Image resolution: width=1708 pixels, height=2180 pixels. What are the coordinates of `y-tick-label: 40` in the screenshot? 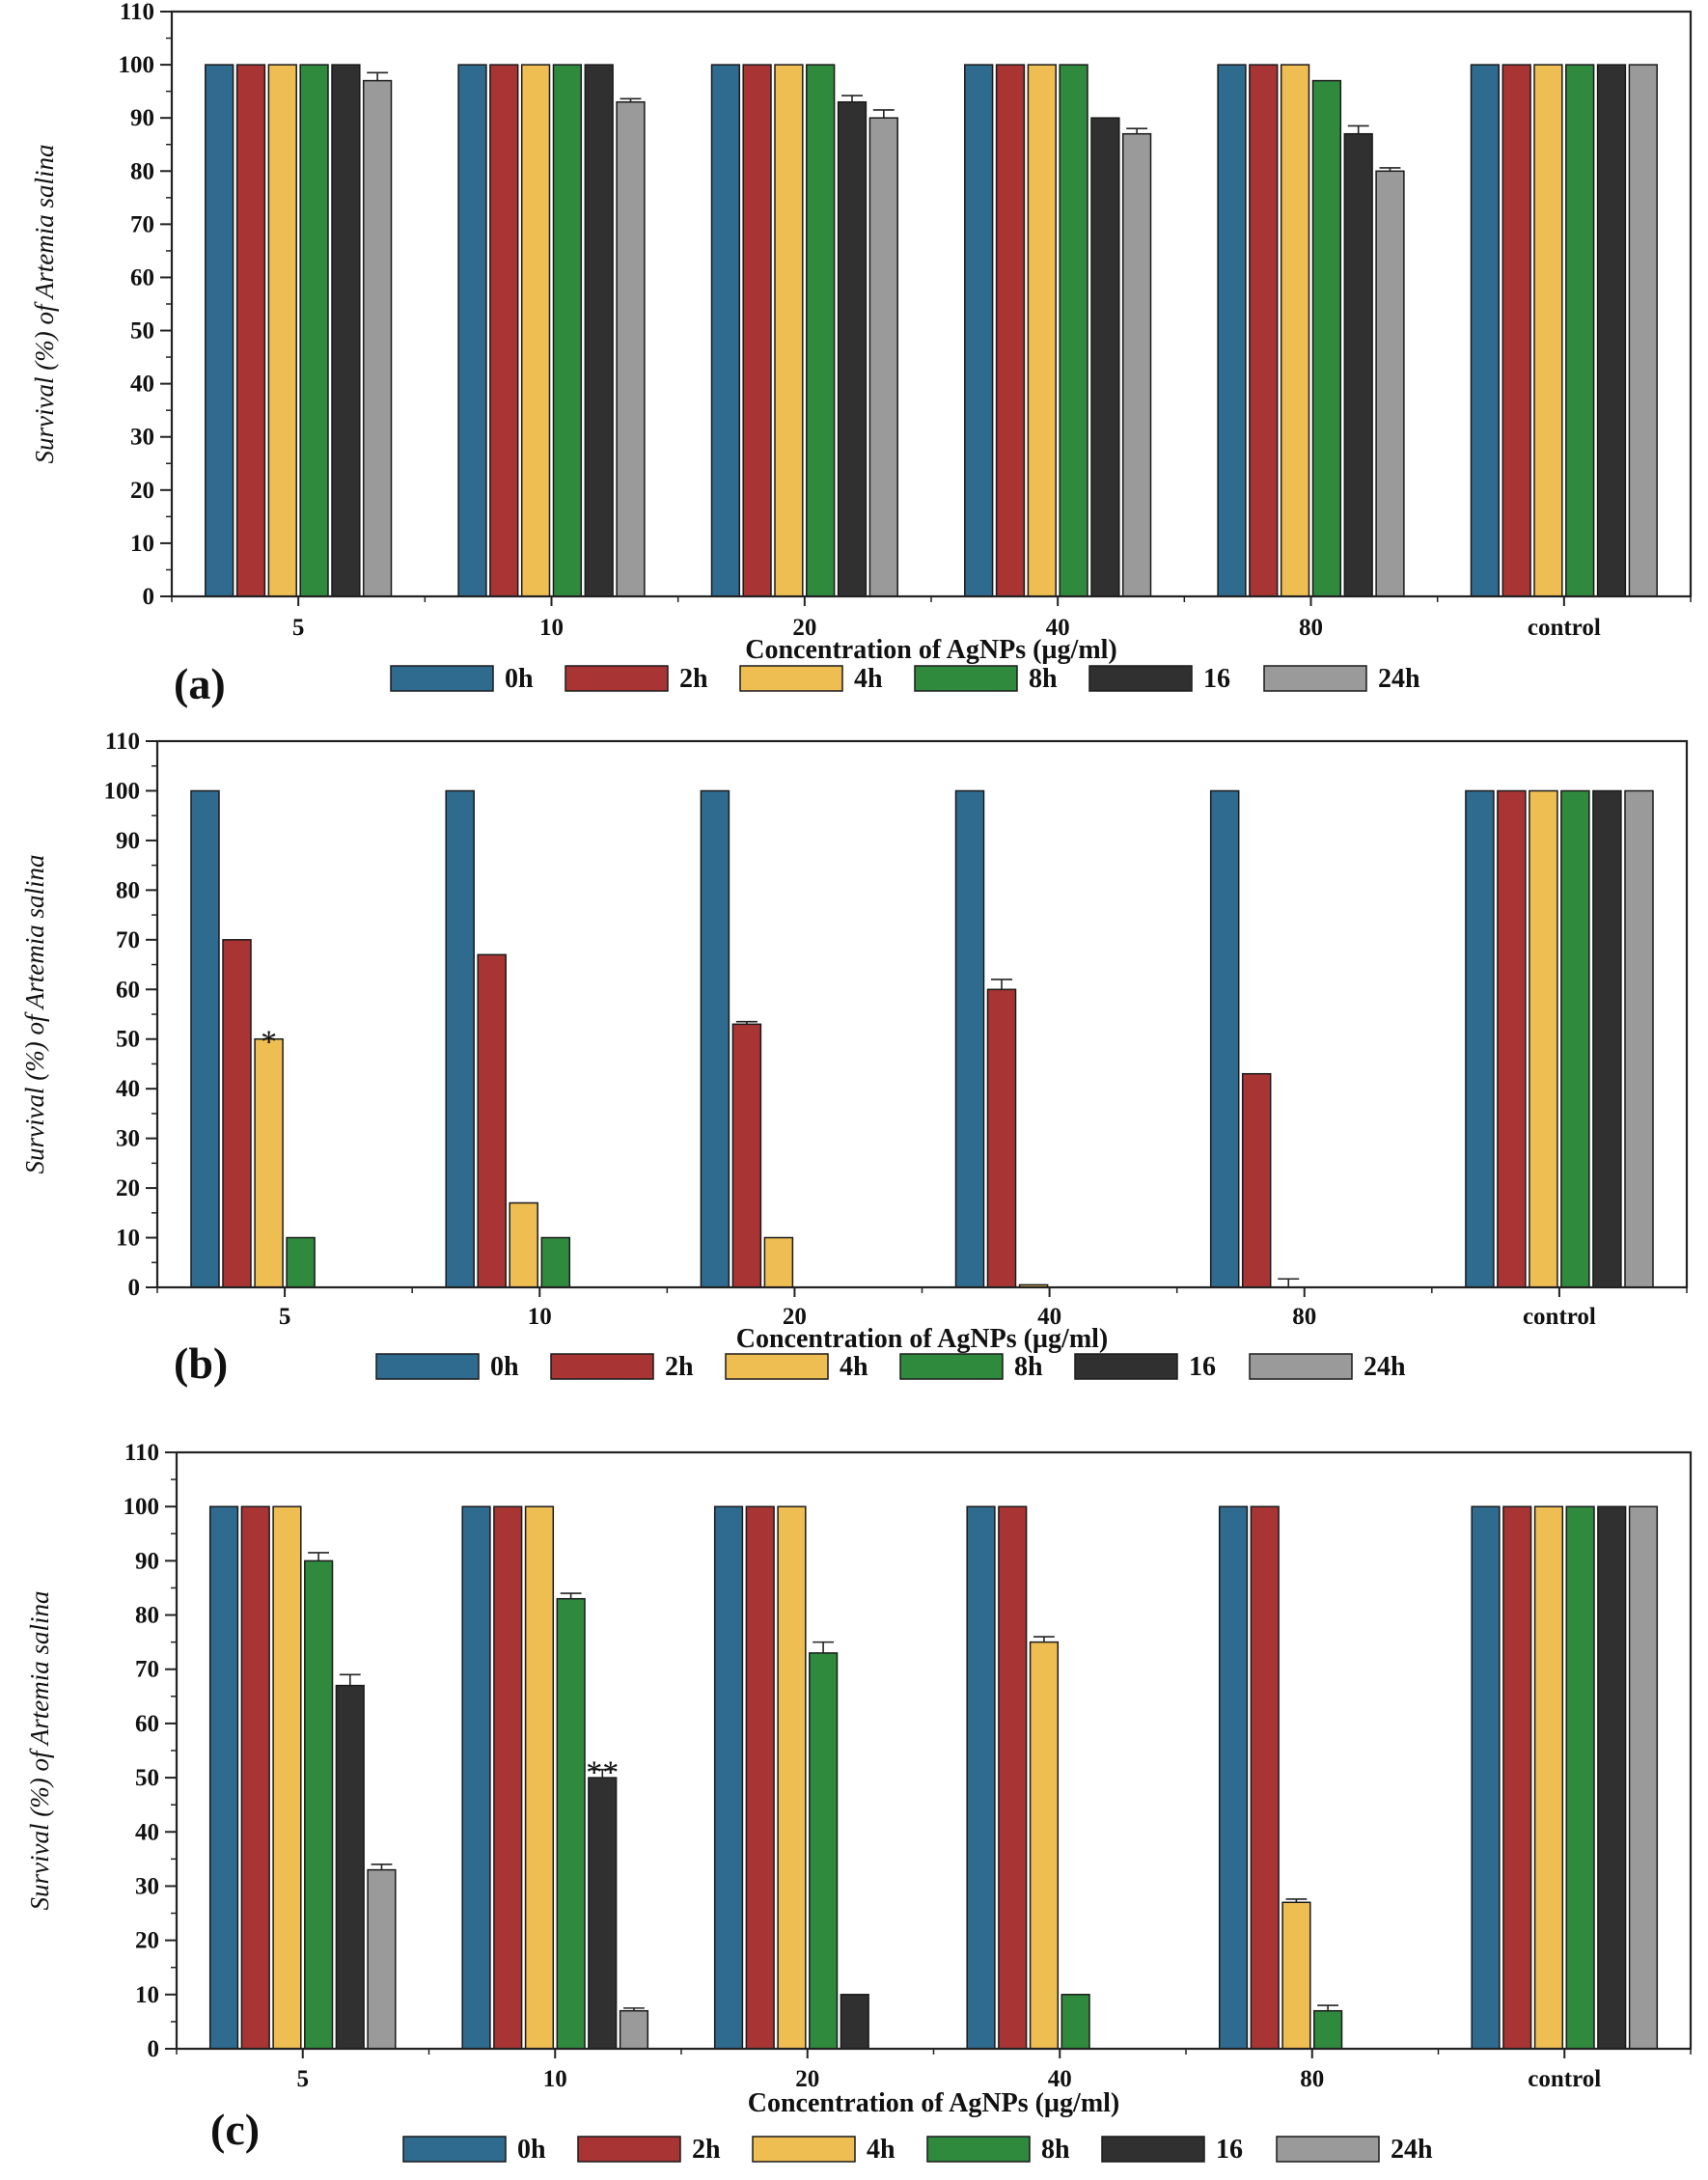 It's located at (142, 385).